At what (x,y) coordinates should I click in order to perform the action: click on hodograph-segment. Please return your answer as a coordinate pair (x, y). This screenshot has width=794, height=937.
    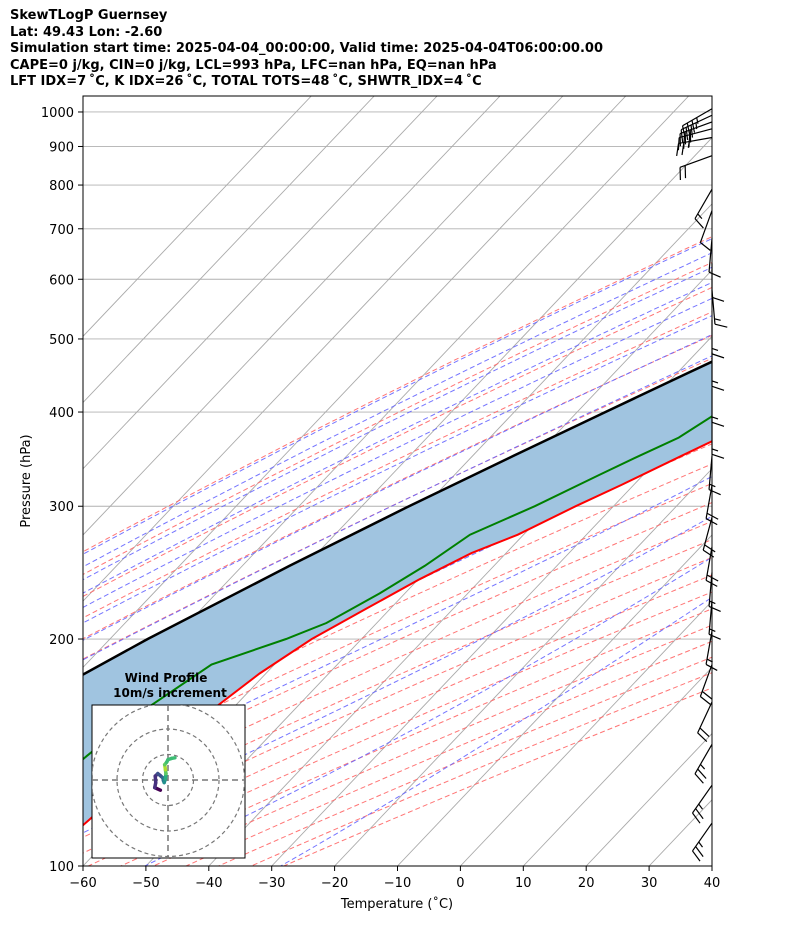
    Looking at the image, I should click on (173, 758).